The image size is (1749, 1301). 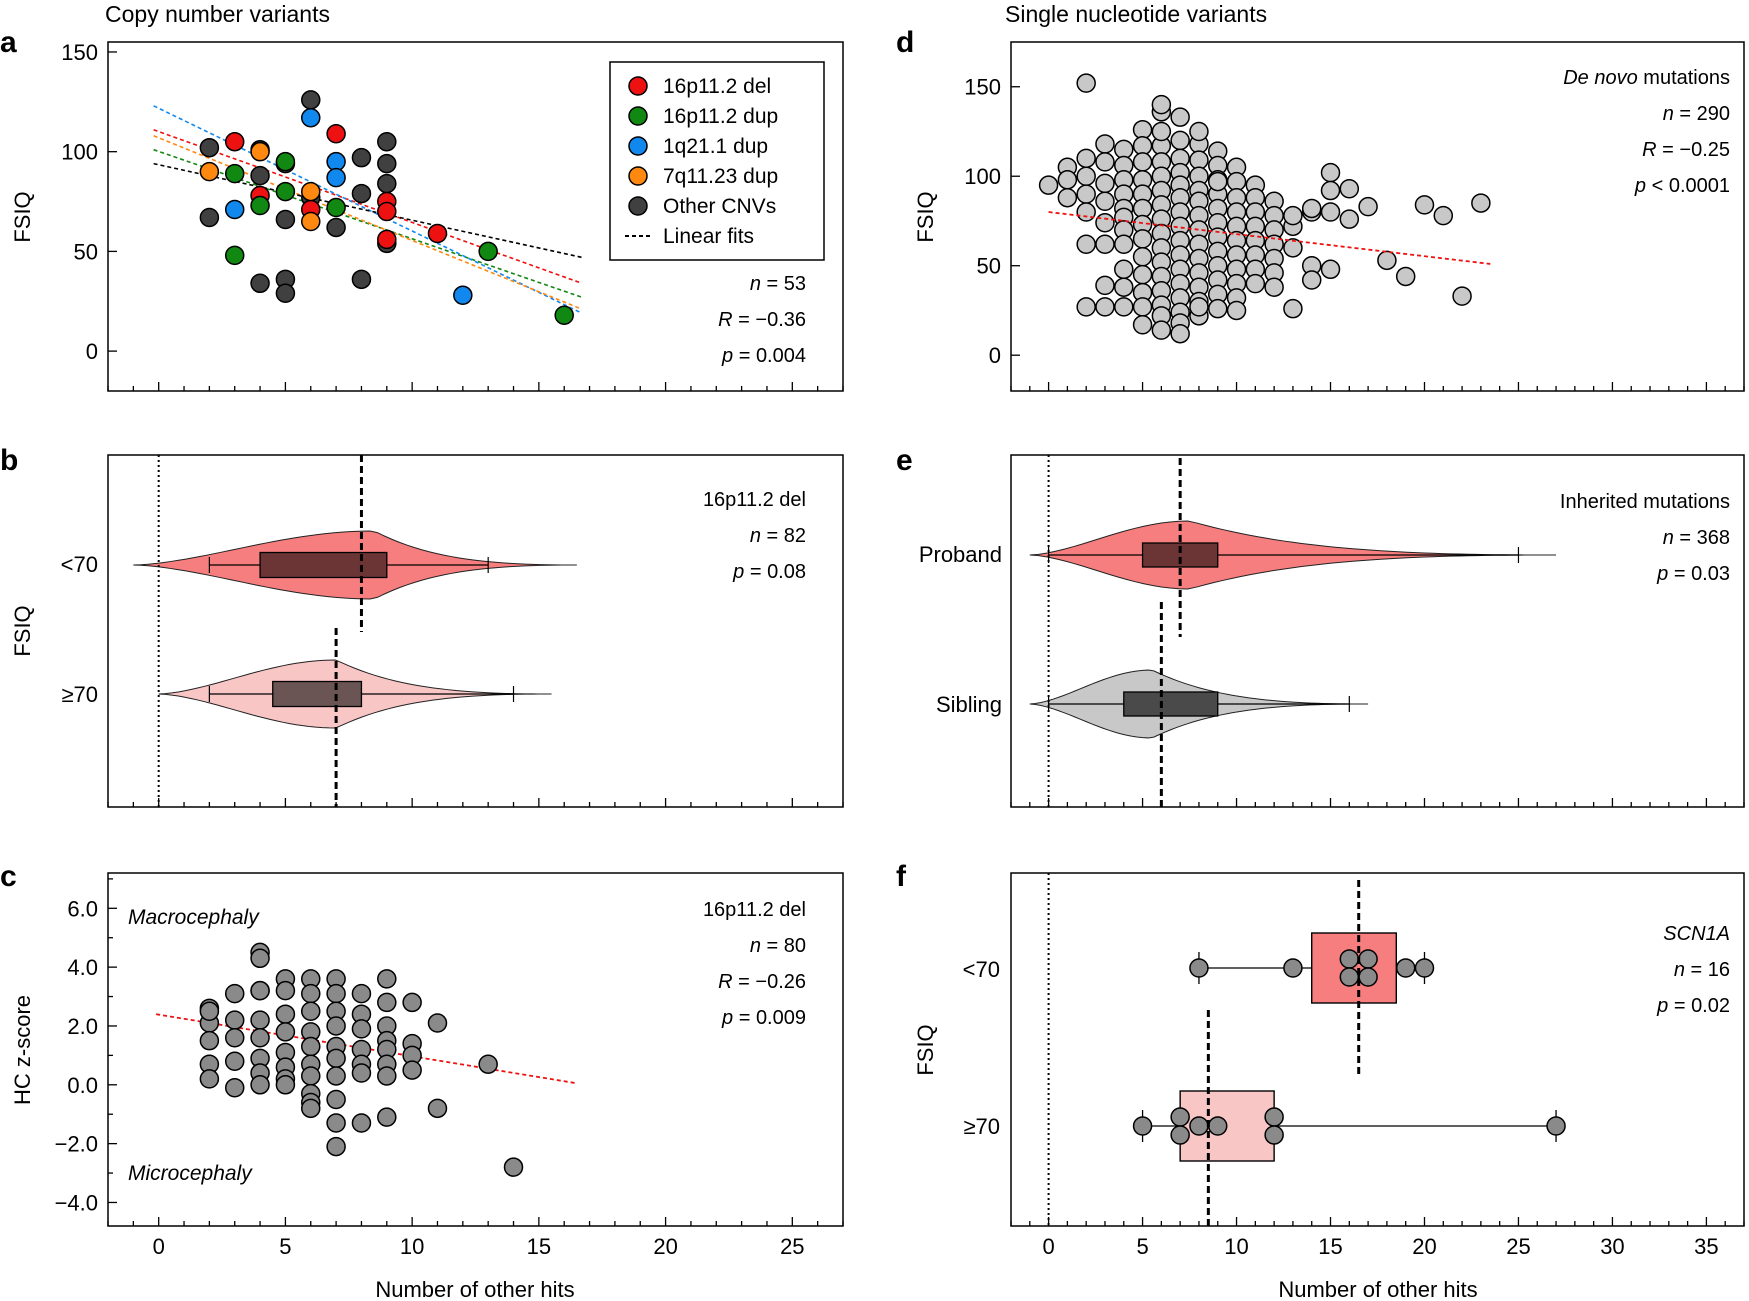 What do you see at coordinates (778, 536) in the screenshot?
I see `panel-b-stat-n: n = 82` at bounding box center [778, 536].